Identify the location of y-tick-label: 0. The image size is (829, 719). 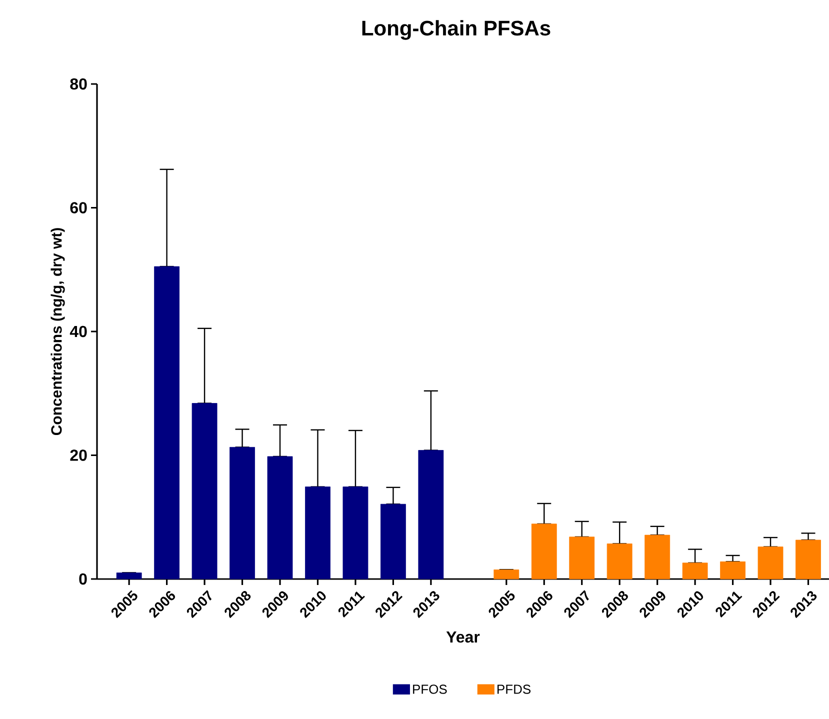
(83, 579).